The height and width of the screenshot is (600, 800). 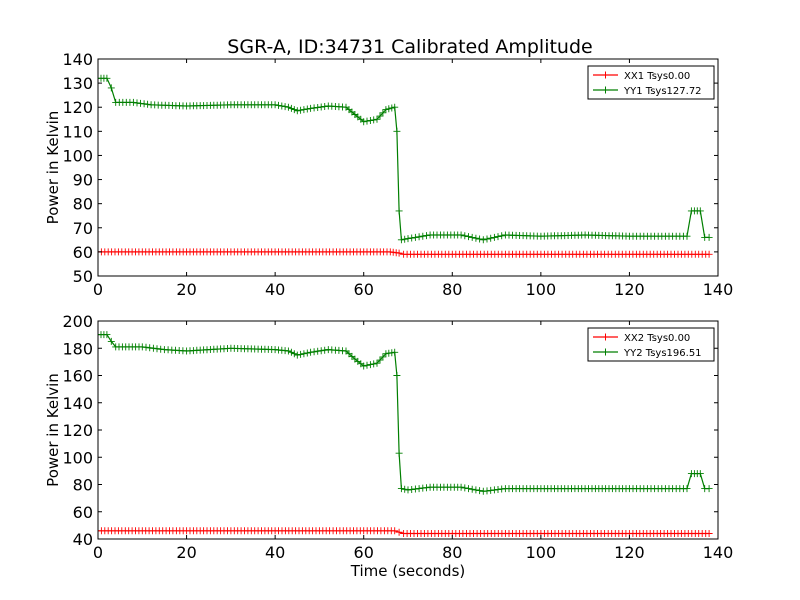 What do you see at coordinates (83, 276) in the screenshot?
I see `y-tick-label: 50` at bounding box center [83, 276].